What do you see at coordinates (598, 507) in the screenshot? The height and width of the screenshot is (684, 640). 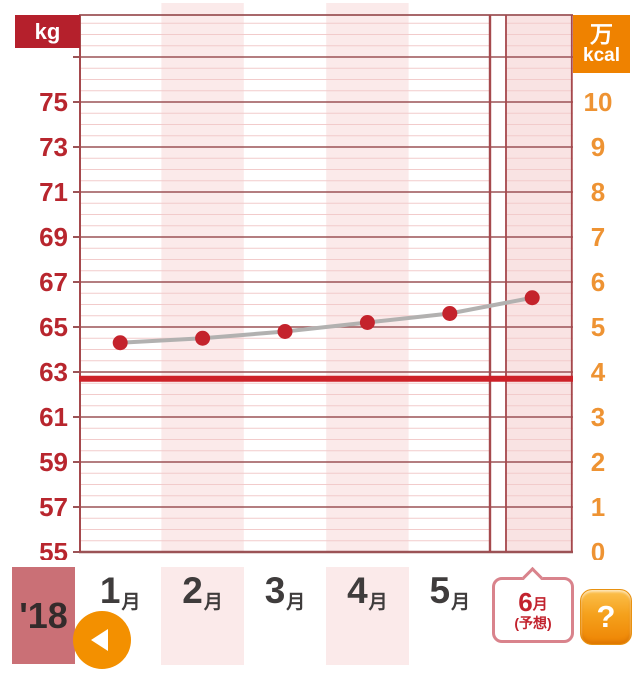 I see `right-axis-tick-label: 1` at bounding box center [598, 507].